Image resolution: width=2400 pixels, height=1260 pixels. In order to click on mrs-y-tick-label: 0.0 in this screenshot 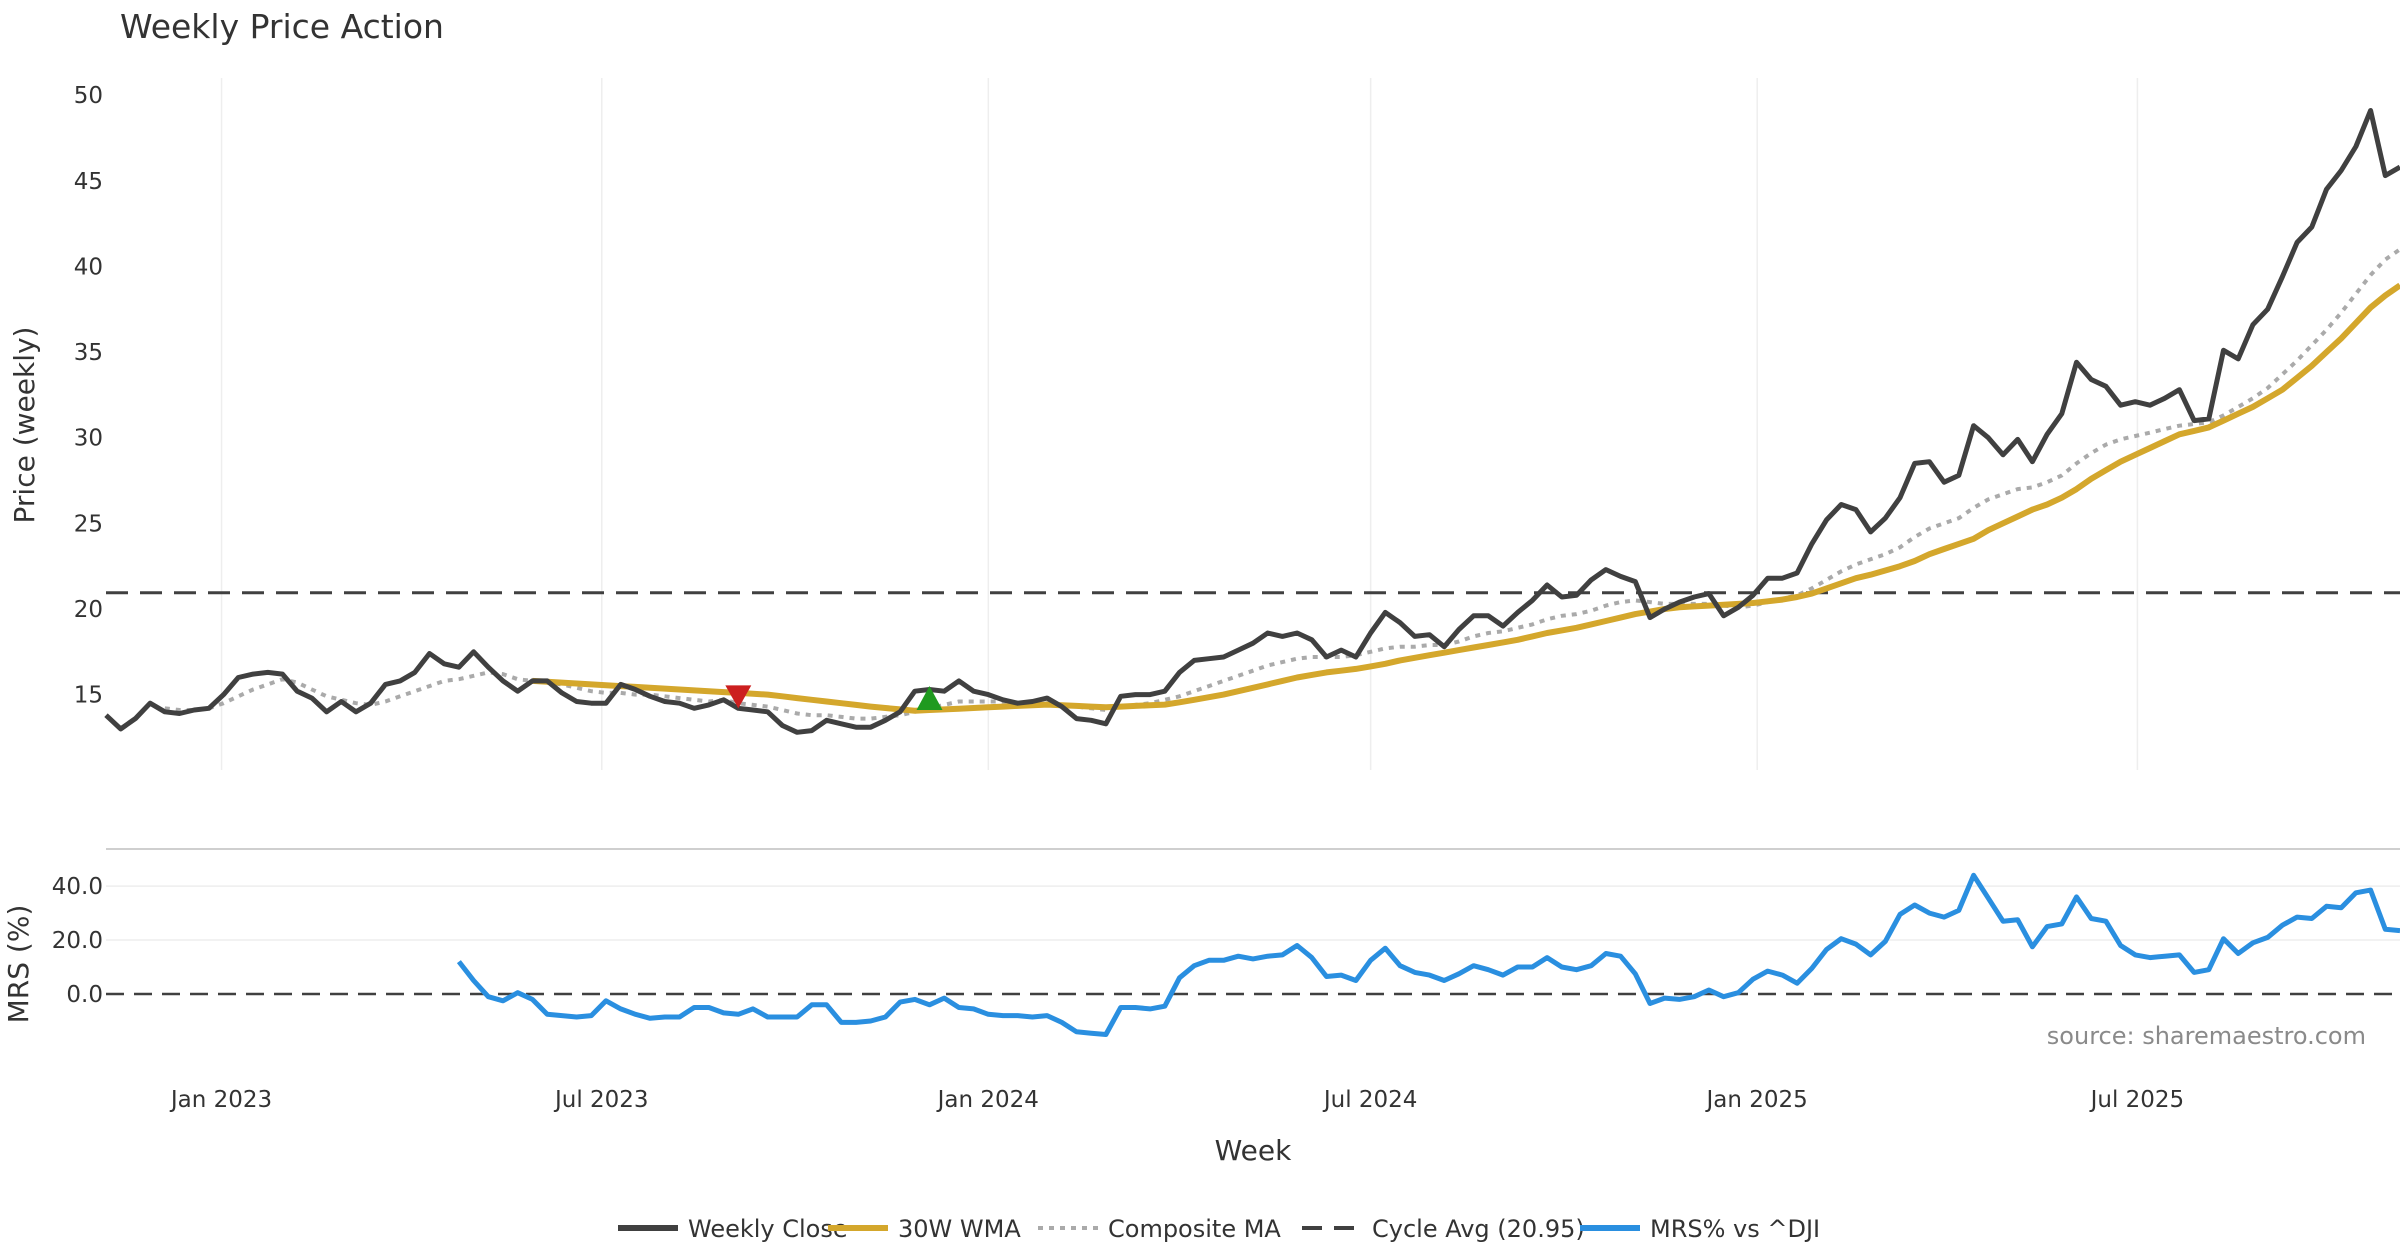, I will do `click(84, 995)`.